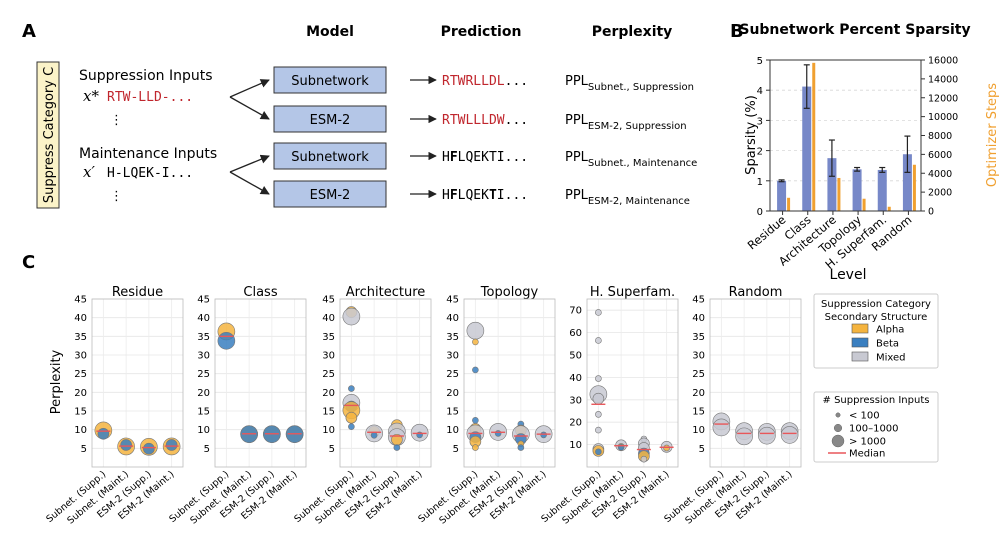  What do you see at coordinates (756, 292) in the screenshot?
I see `scatter-panel-title: Random` at bounding box center [756, 292].